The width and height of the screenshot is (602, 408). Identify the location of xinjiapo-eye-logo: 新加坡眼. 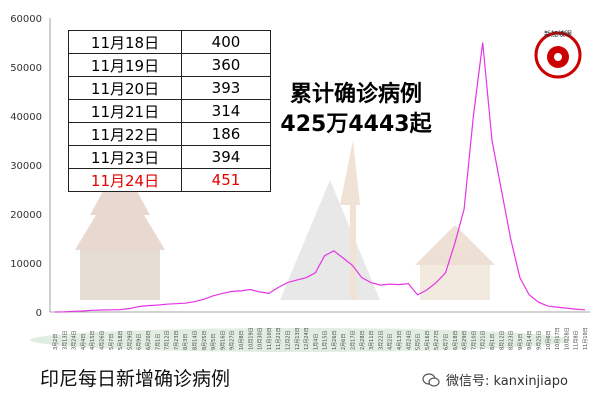
(558, 54).